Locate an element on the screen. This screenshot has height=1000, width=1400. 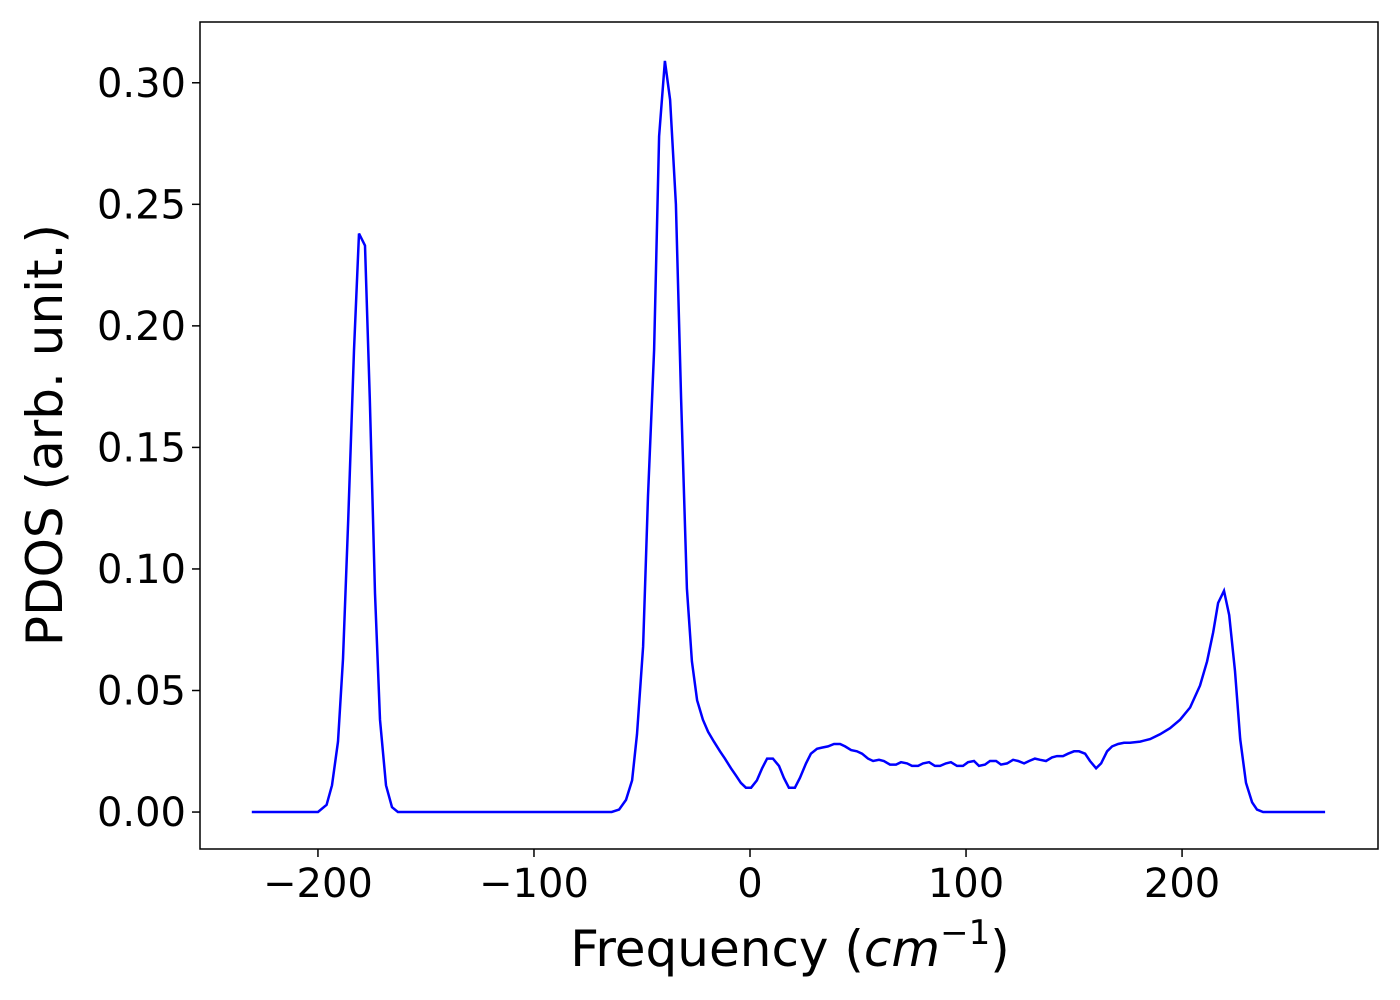
x-label-text: Frequency ( is located at coordinates (717, 949).